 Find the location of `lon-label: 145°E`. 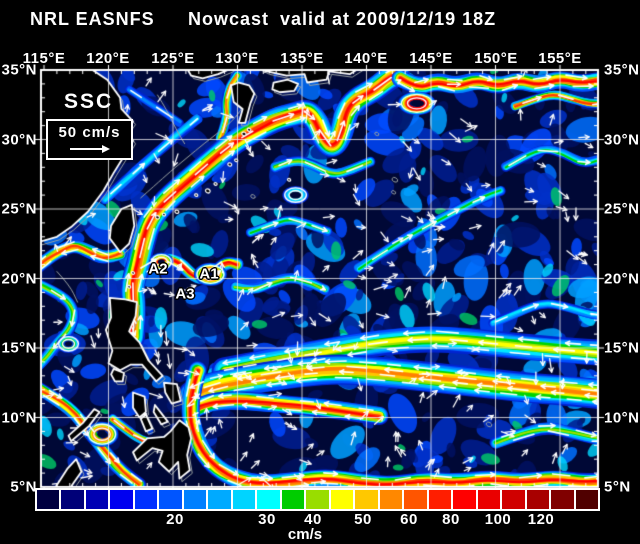

lon-label: 145°E is located at coordinates (431, 58).